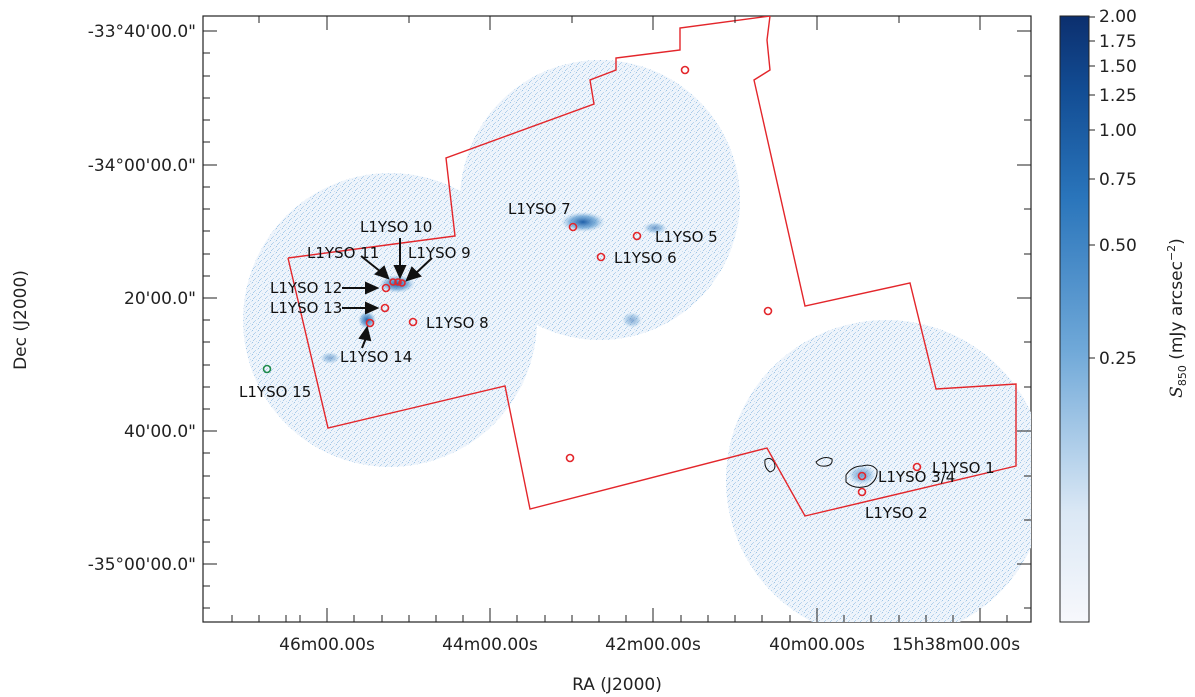  Describe the element at coordinates (963, 468) in the screenshot. I see `label-yso1: L1YSO 1` at that location.